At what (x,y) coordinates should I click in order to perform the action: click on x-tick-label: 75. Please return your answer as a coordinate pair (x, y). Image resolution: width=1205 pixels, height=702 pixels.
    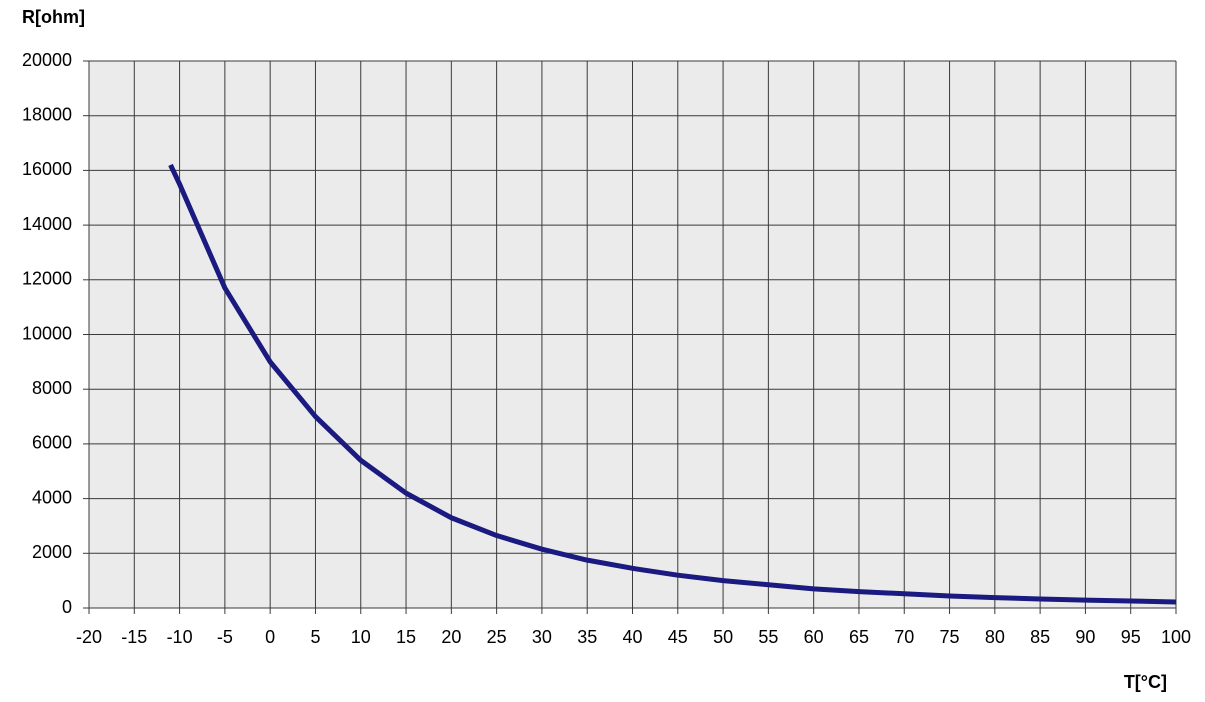
    Looking at the image, I should click on (950, 637).